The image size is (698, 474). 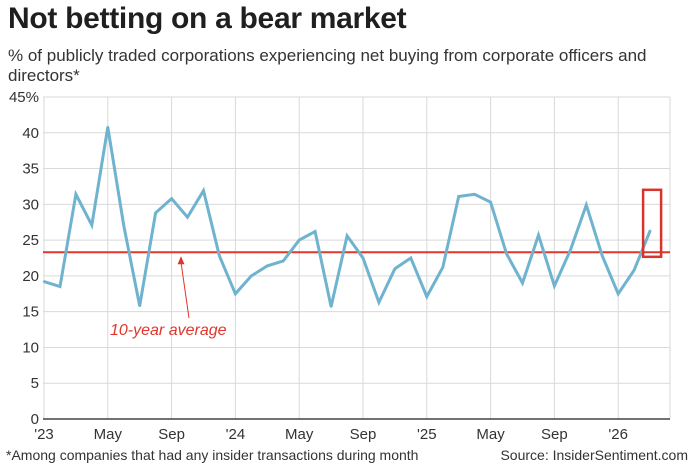 What do you see at coordinates (594, 455) in the screenshot?
I see `source-credit: Source: InsiderSentiment.com` at bounding box center [594, 455].